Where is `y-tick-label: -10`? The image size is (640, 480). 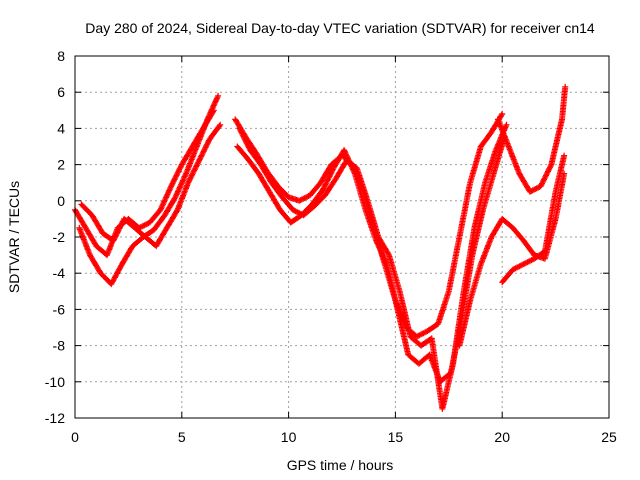 y-tick-label: -10 is located at coordinates (55, 382).